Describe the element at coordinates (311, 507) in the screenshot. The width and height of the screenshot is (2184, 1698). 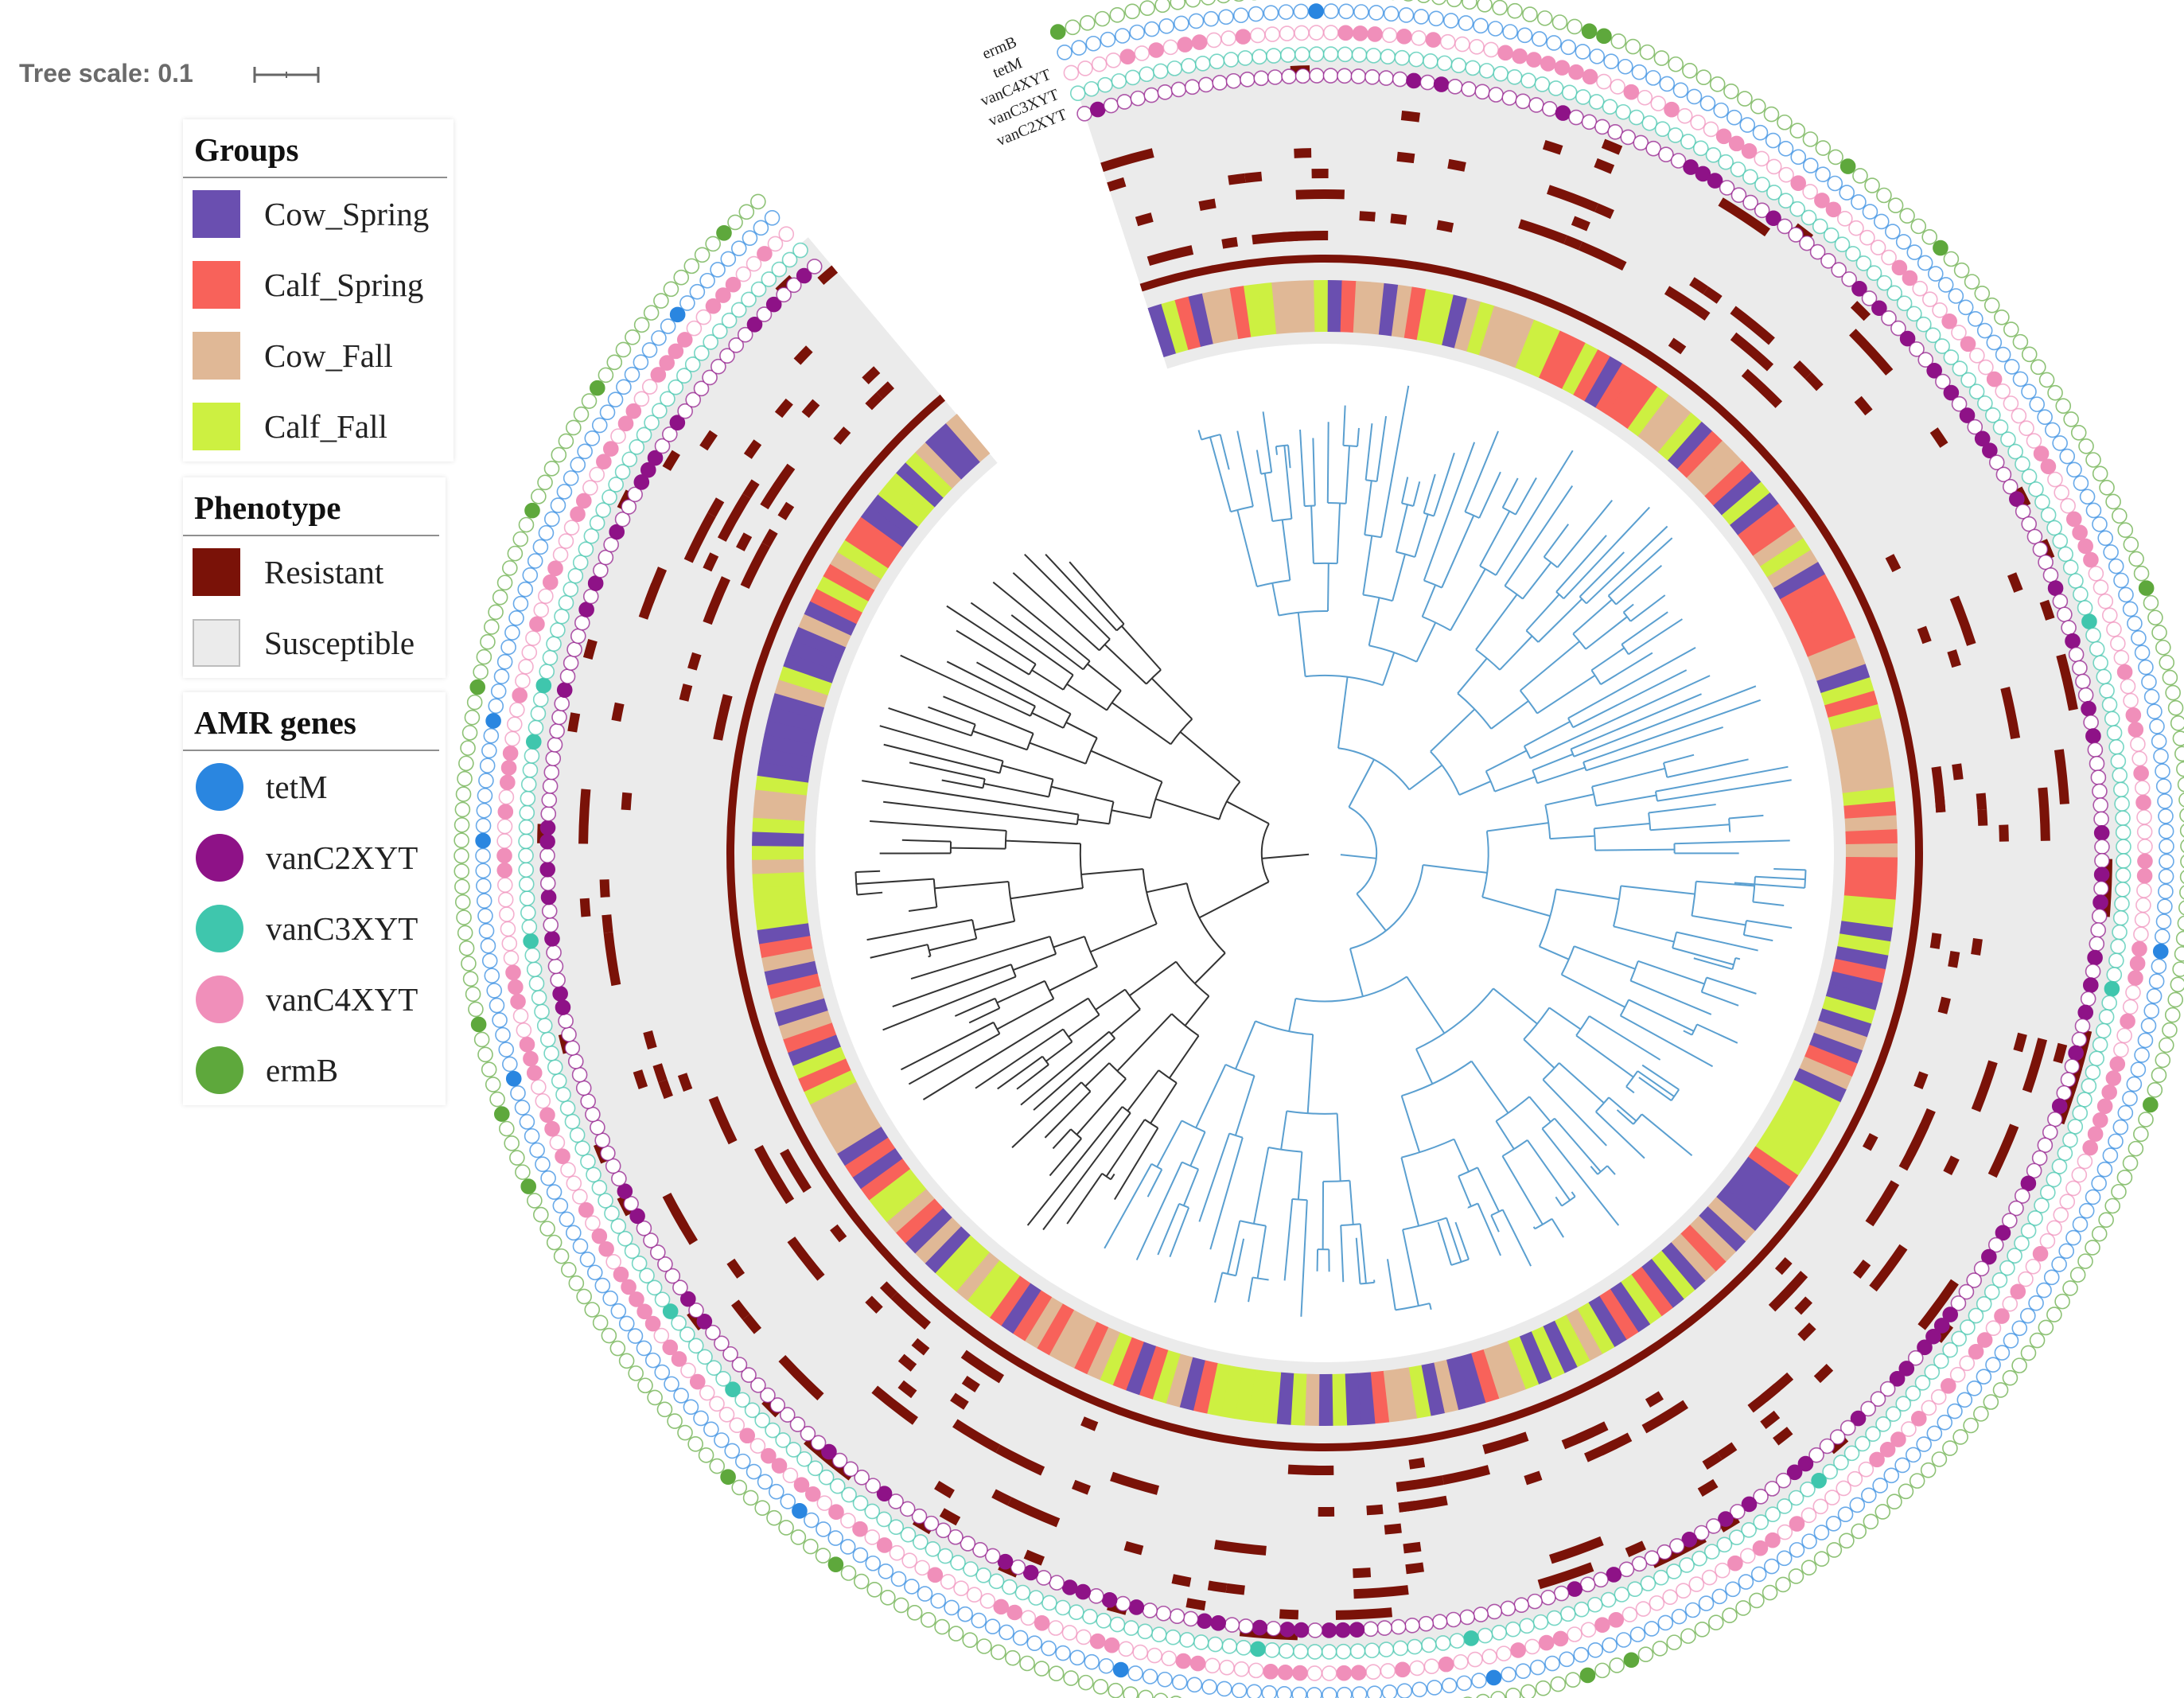
I see `legend-phenotype-title: Phenotype` at that location.